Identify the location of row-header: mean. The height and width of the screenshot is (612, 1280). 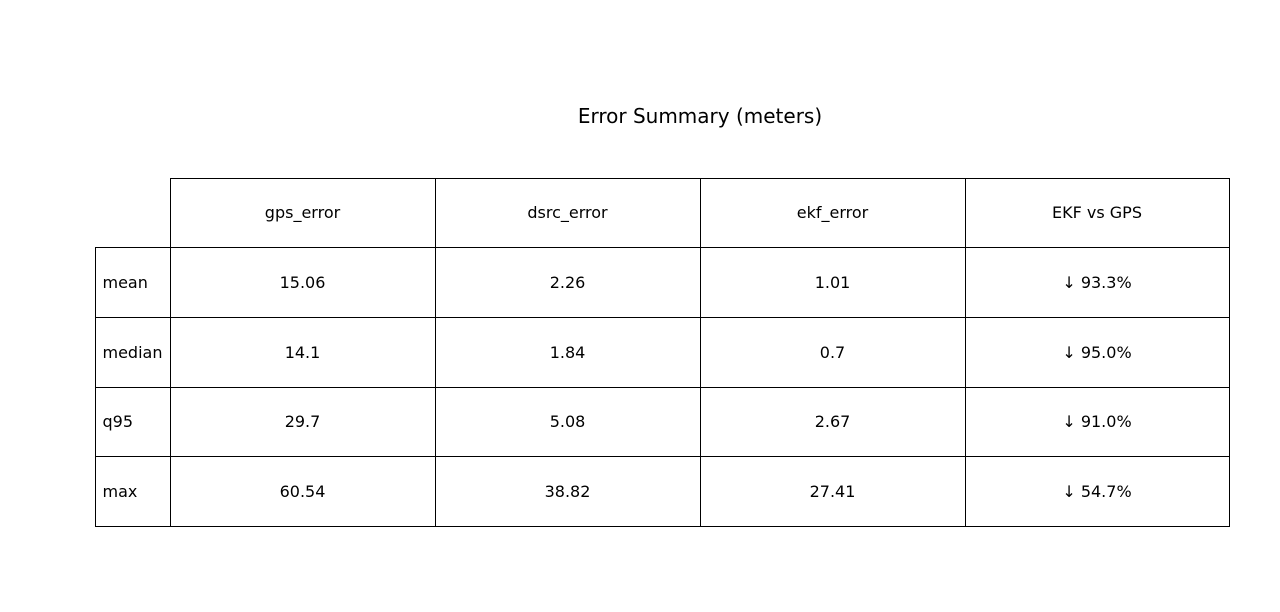
(132, 282).